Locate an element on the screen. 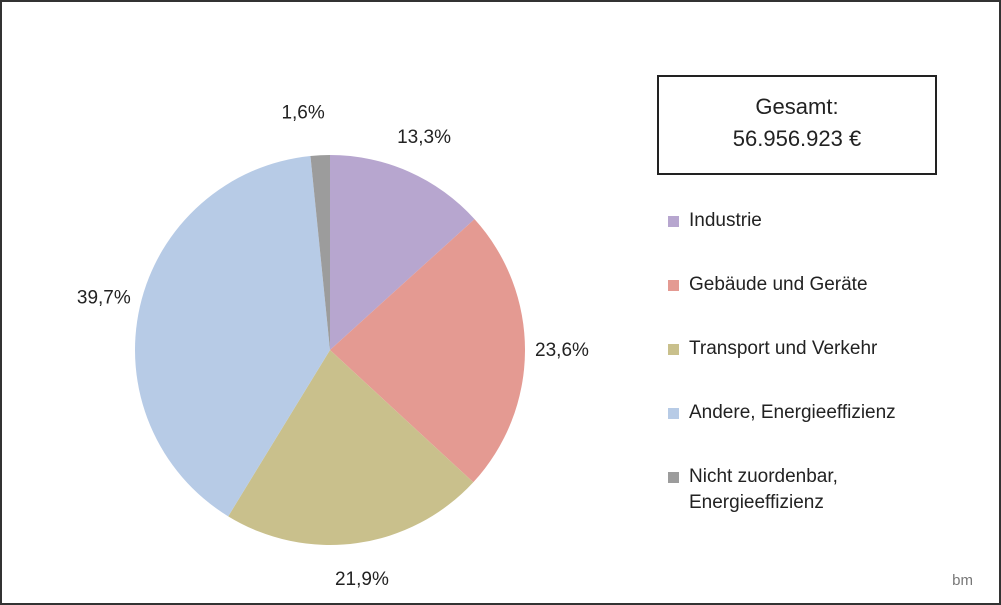  data-label: 1,6% is located at coordinates (302, 112).